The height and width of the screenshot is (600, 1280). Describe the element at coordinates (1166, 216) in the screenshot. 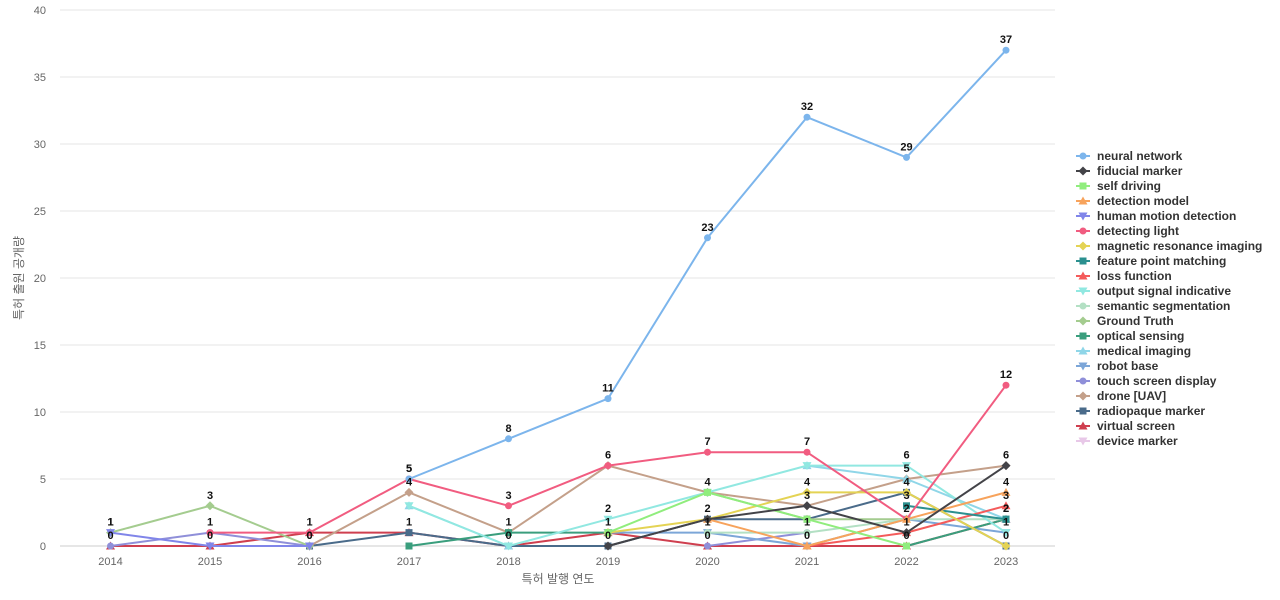

I see `legend-label: human motion detection` at that location.